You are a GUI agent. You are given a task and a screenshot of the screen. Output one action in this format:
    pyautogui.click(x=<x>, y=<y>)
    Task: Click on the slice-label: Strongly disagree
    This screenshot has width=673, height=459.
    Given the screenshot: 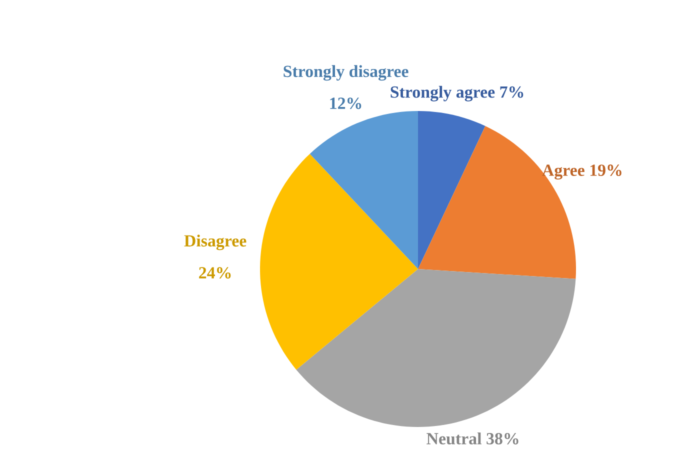 What is the action you would take?
    pyautogui.click(x=346, y=73)
    